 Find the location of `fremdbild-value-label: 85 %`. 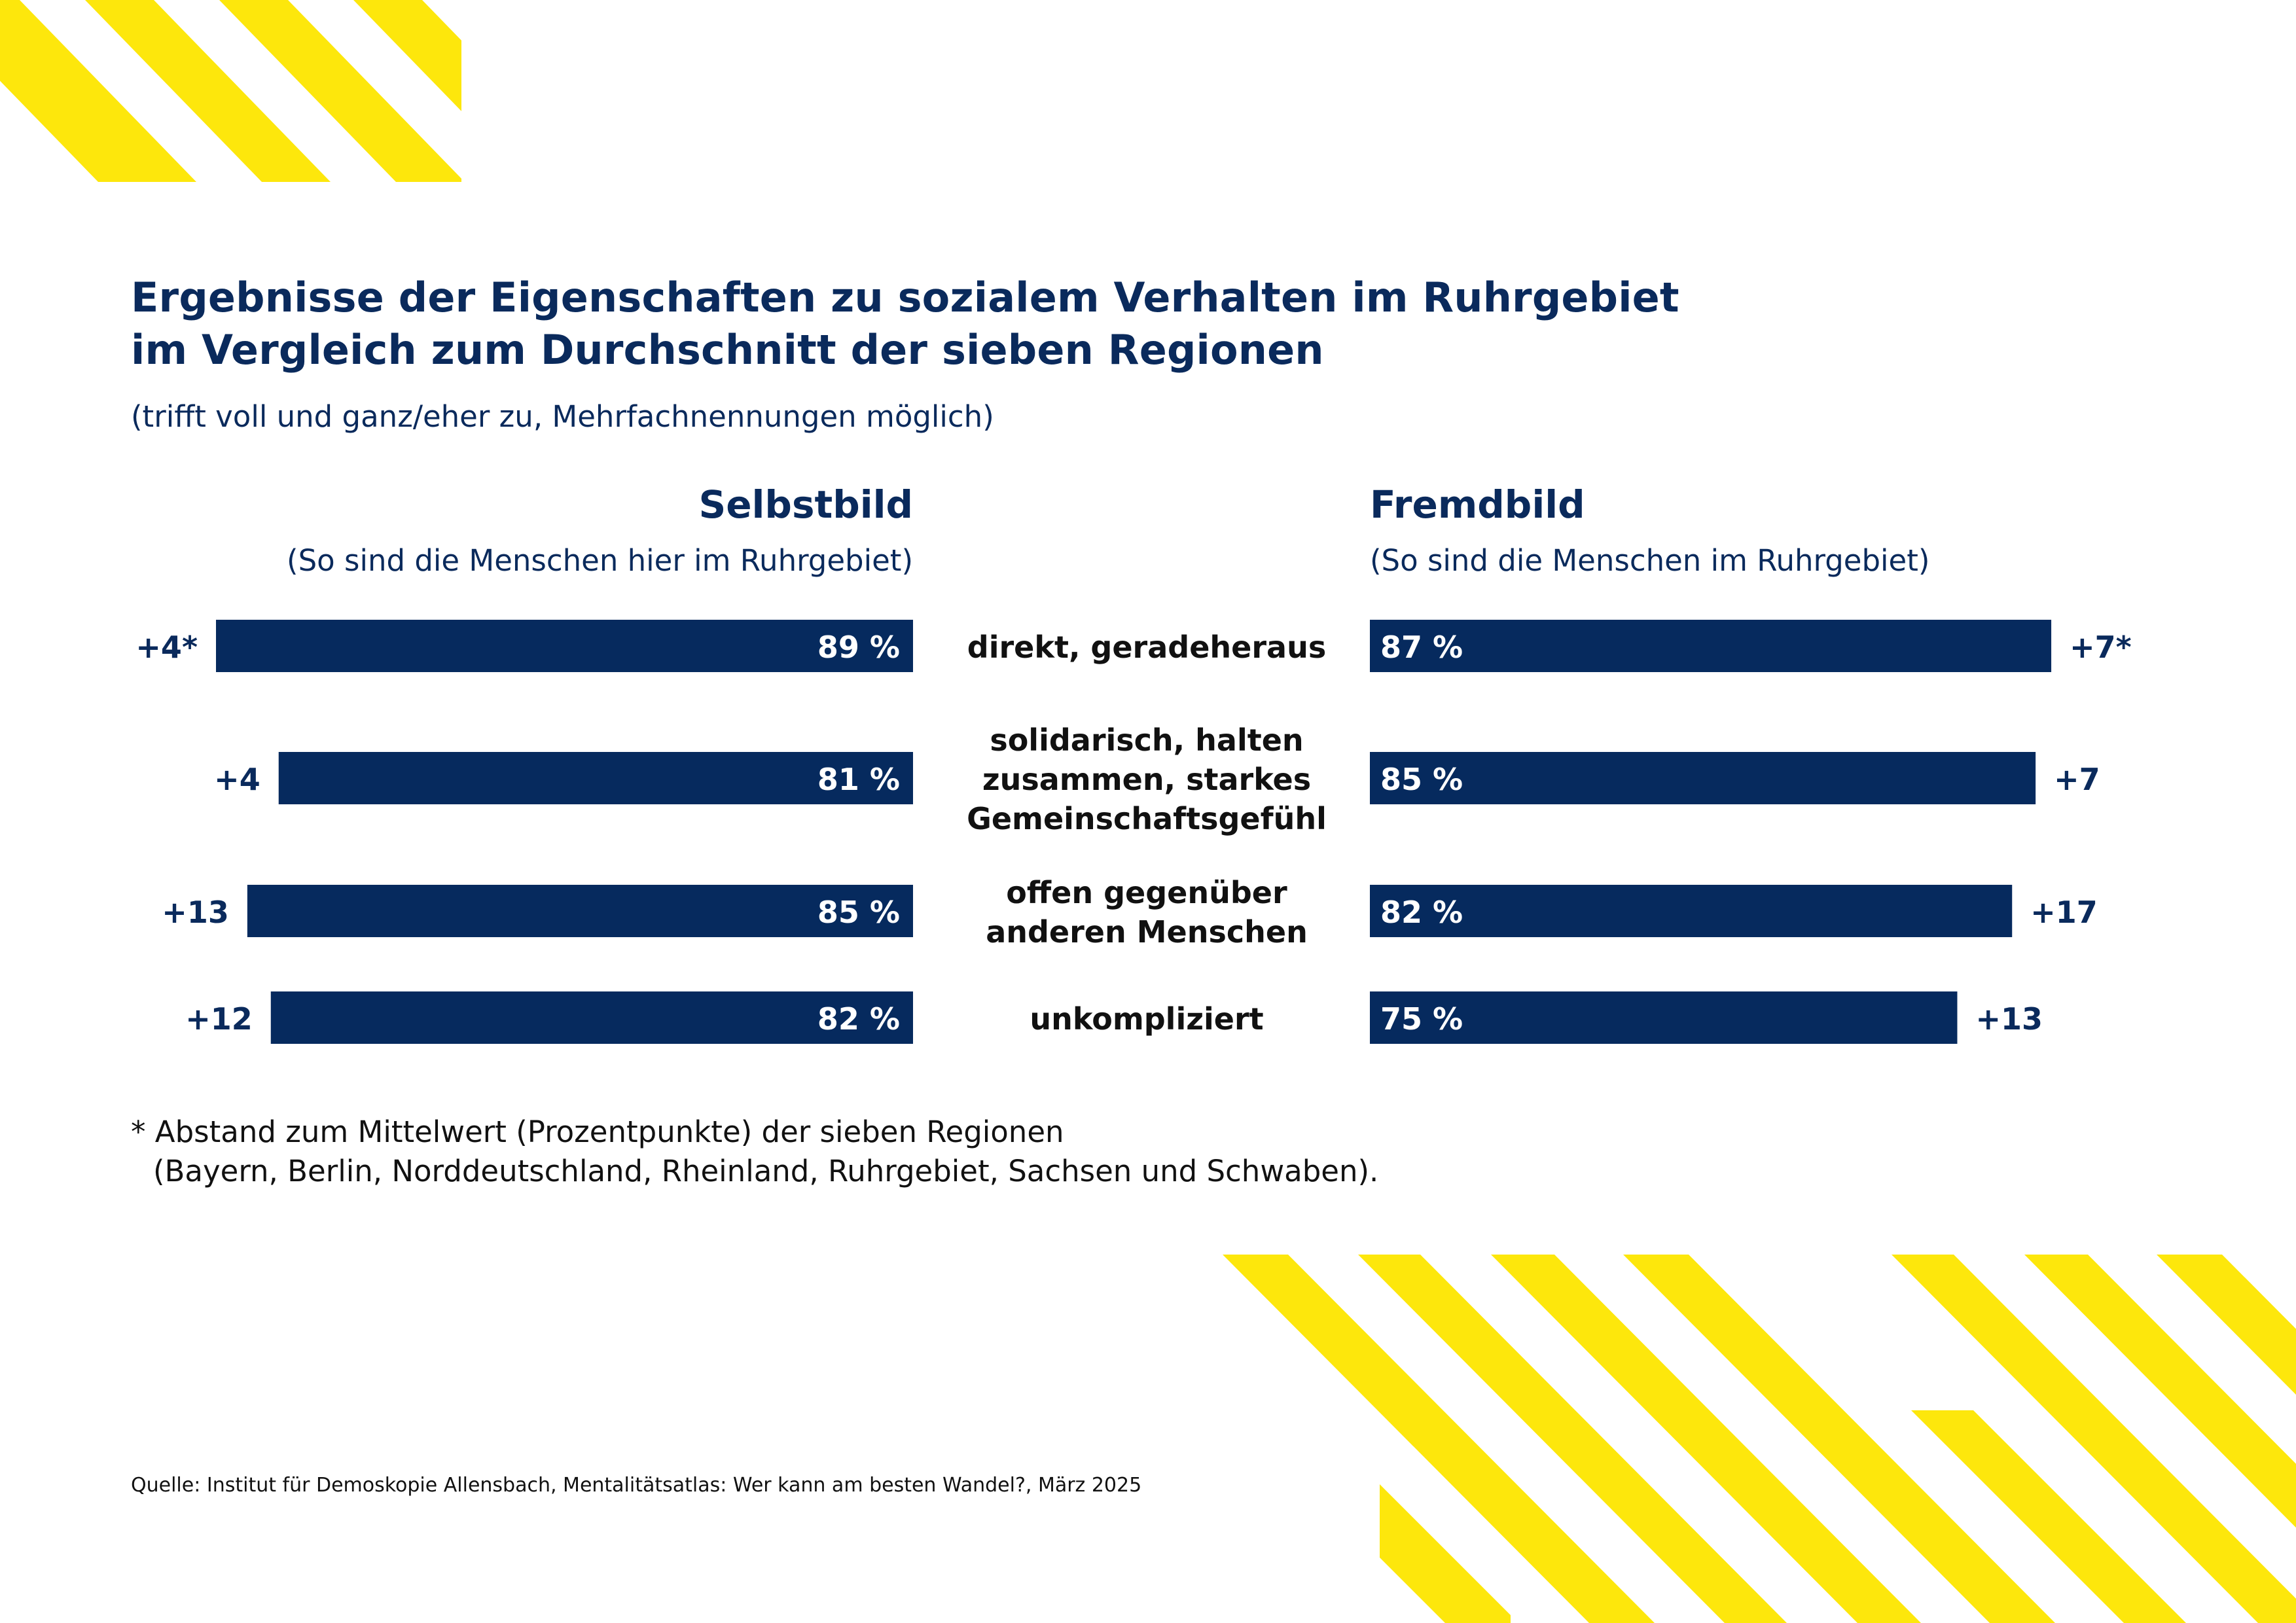

fremdbild-value-label: 85 % is located at coordinates (1421, 779).